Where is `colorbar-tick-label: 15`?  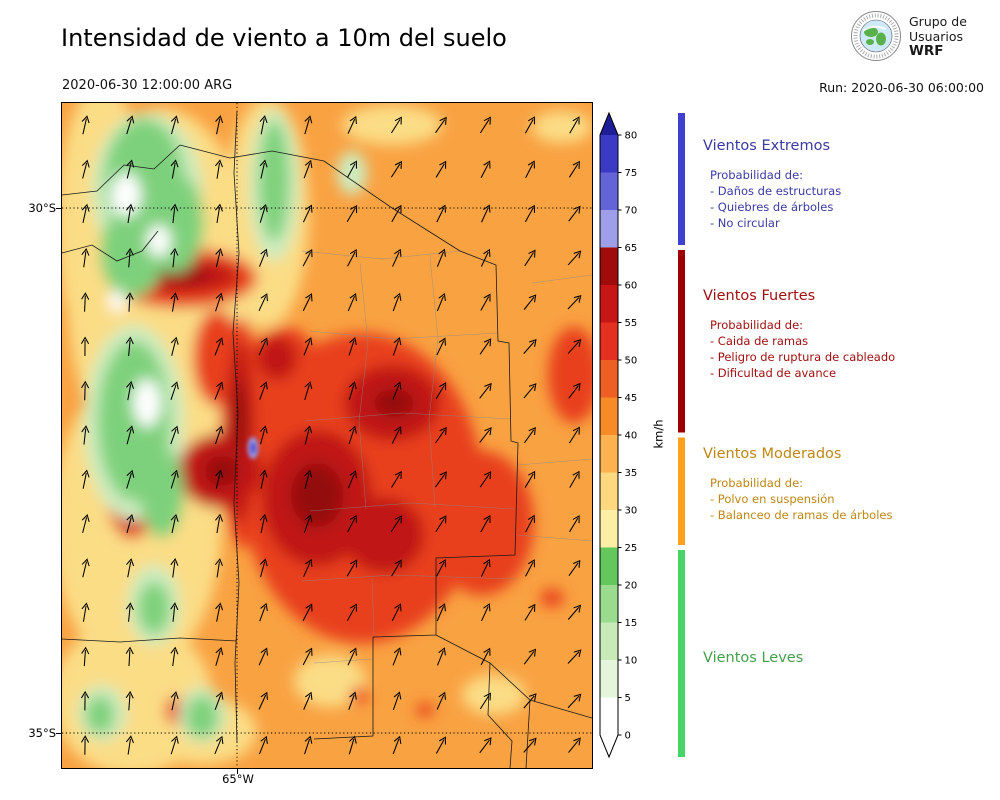
colorbar-tick-label: 15 is located at coordinates (631, 623).